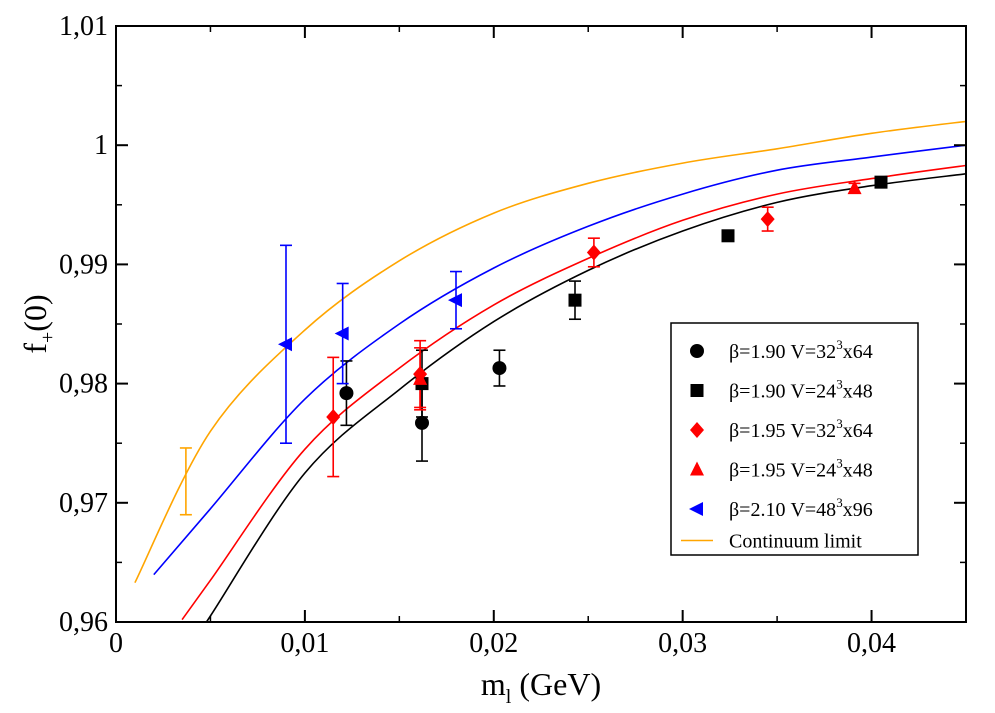  Describe the element at coordinates (493, 643) in the screenshot. I see `x-tick-label: 0,02` at that location.